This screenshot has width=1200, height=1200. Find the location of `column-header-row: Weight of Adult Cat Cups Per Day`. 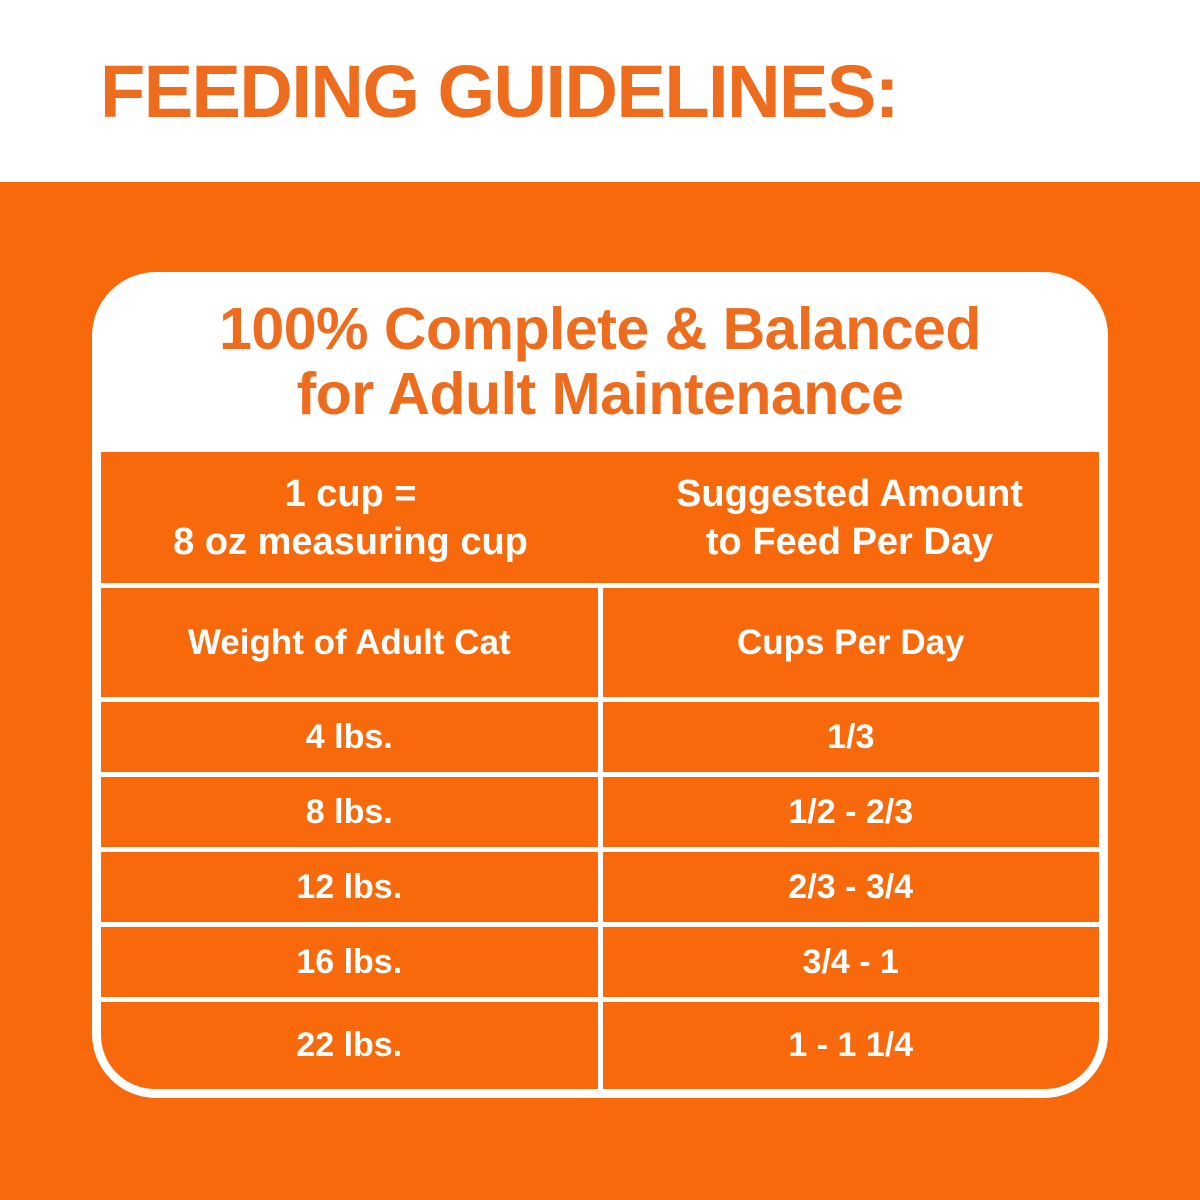

column-header-row: Weight of Adult Cat Cups Per Day is located at coordinates (600, 642).